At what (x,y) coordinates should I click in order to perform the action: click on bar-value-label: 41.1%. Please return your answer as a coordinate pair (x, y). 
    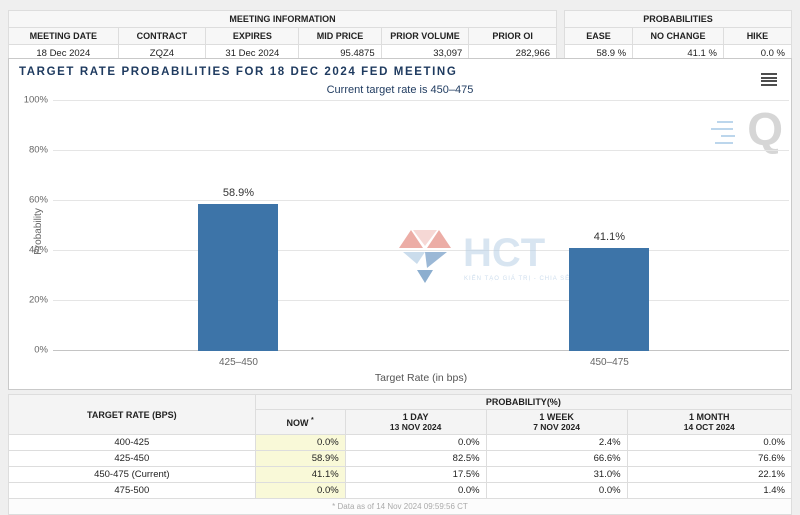
    Looking at the image, I should click on (609, 237).